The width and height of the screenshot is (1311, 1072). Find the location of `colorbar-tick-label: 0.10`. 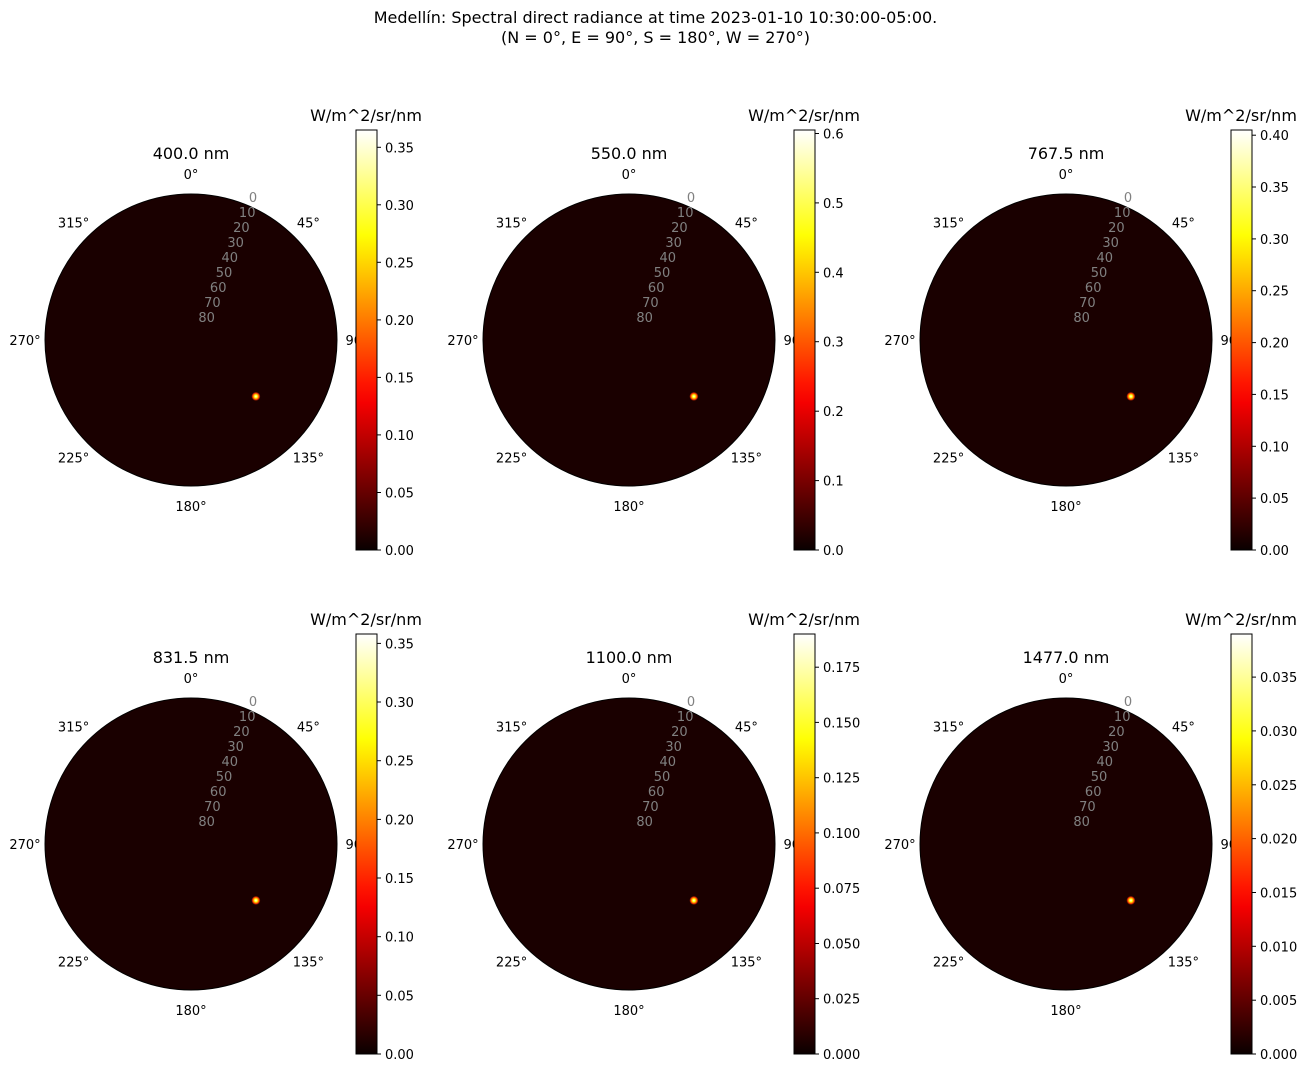

colorbar-tick-label: 0.10 is located at coordinates (399, 938).